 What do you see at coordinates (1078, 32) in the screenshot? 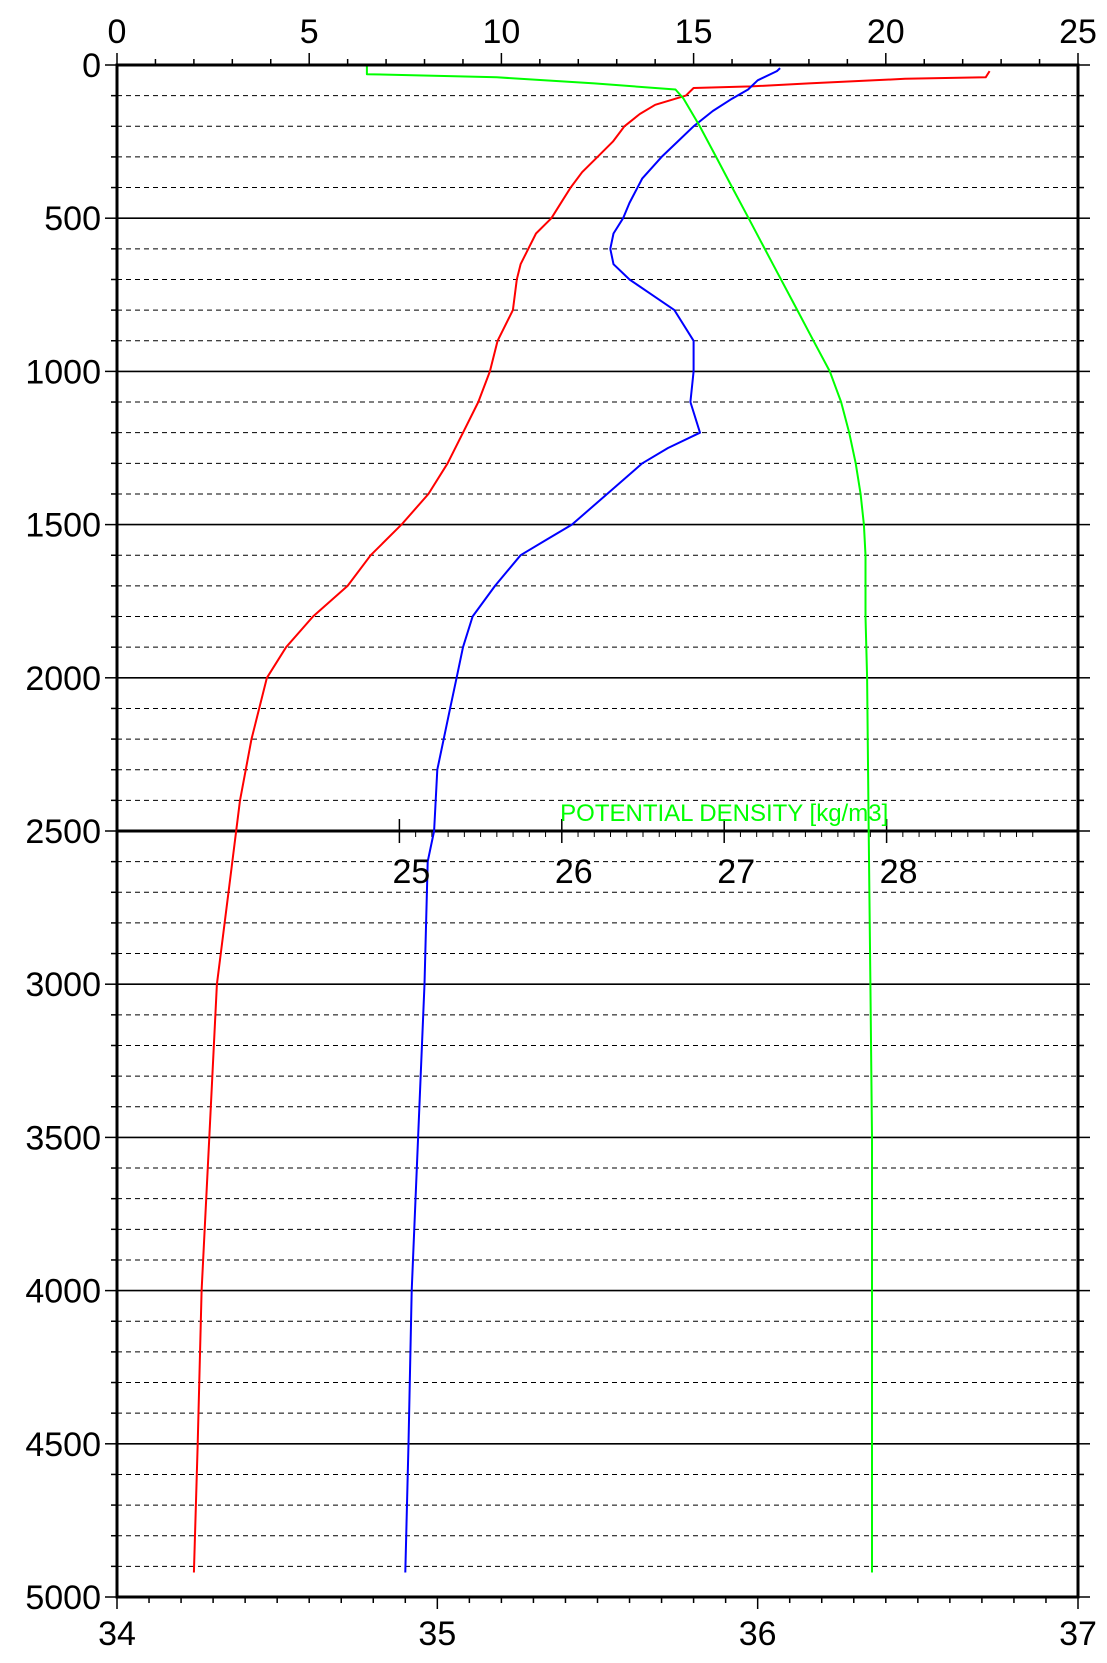
I see `temperature-tick-label: 25` at bounding box center [1078, 32].